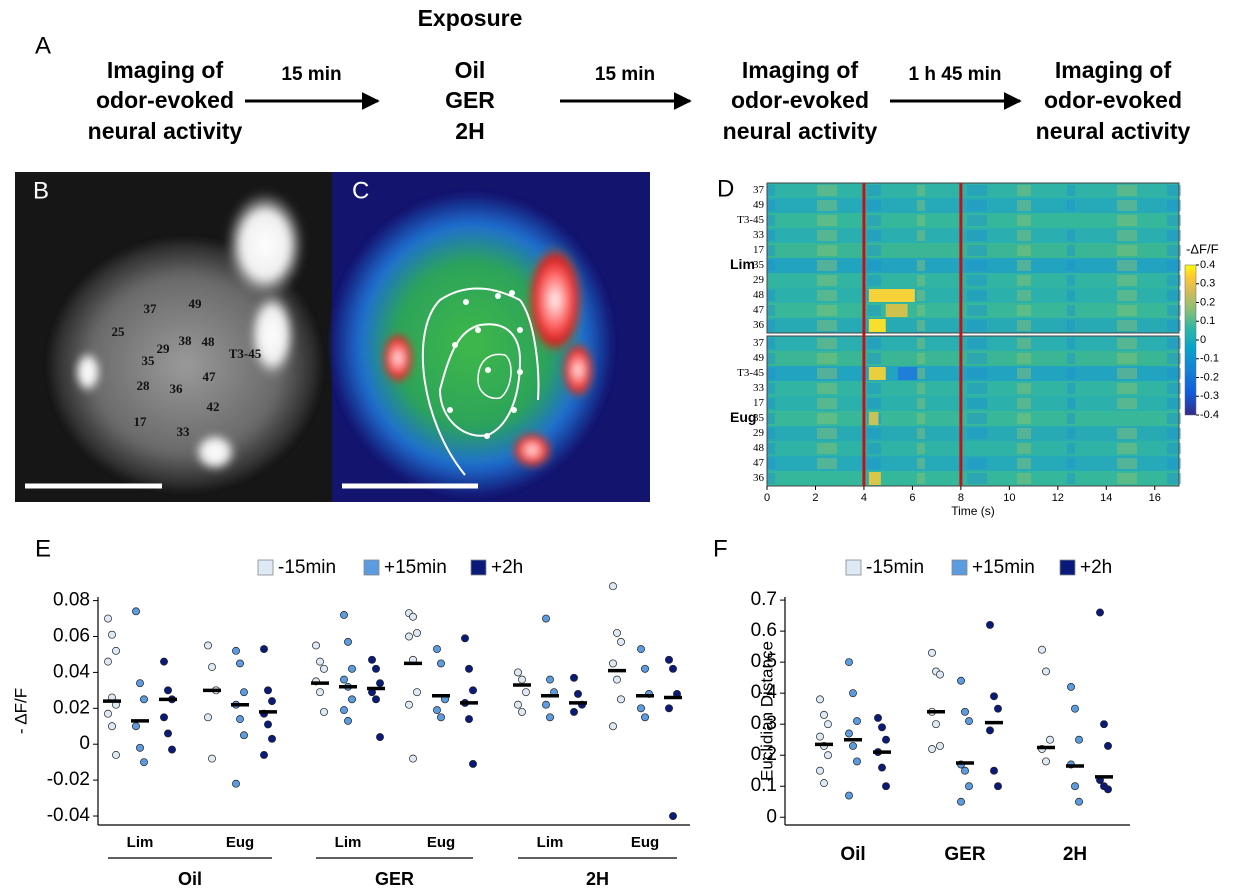 This screenshot has width=1234, height=889. I want to click on colorbar-tick-label: 0.1, so click(1207, 321).